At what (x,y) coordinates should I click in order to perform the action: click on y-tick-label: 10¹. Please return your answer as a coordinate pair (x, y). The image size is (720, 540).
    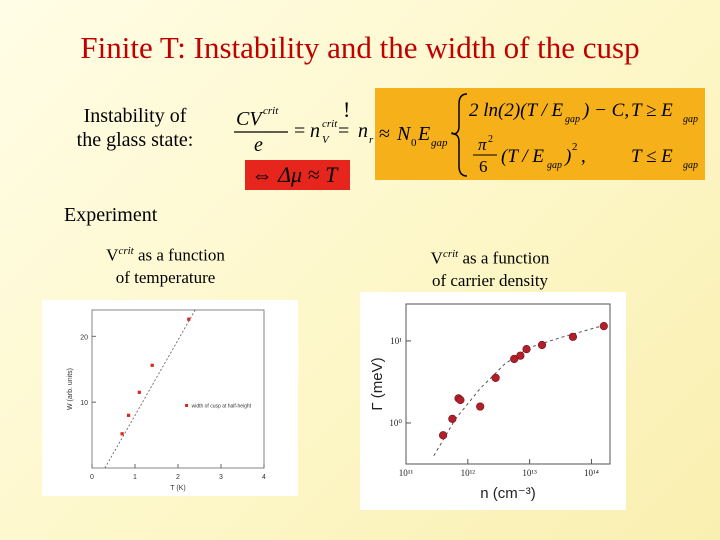
    Looking at the image, I should click on (396, 341).